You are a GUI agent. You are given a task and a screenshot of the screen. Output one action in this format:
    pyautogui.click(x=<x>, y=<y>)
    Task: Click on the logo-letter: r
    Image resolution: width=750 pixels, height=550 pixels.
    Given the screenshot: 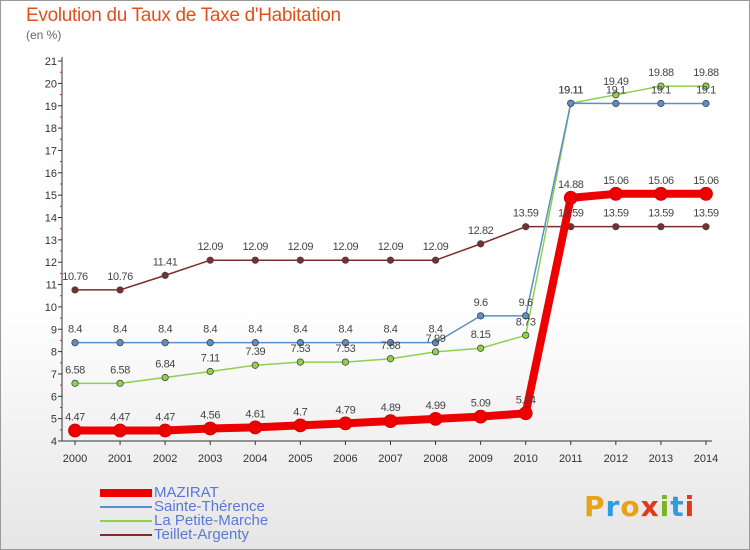 What is the action you would take?
    pyautogui.click(x=613, y=506)
    